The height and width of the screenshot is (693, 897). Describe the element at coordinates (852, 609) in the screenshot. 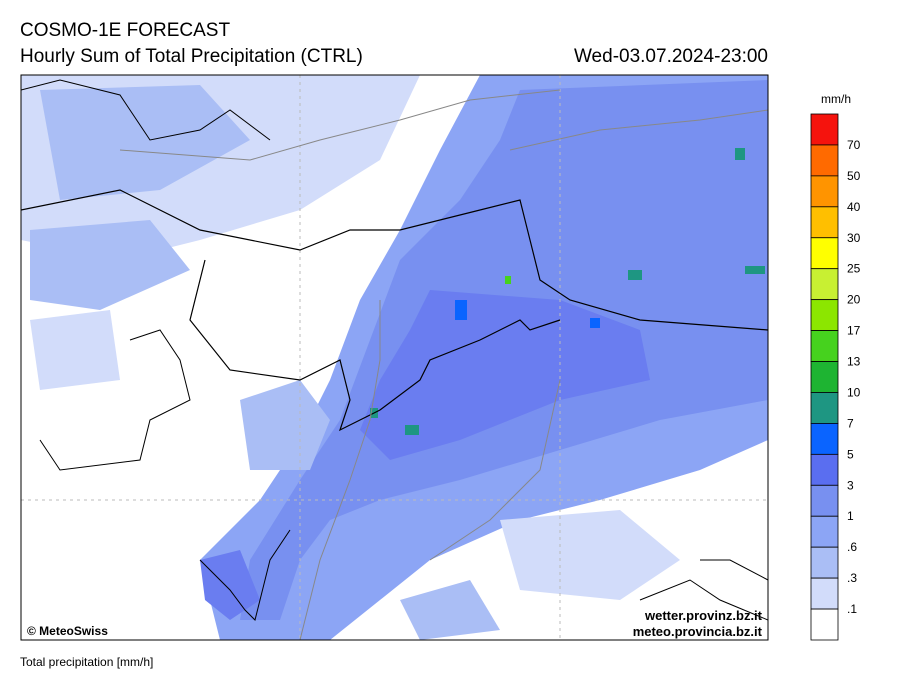

I see `legend-label: .1` at that location.